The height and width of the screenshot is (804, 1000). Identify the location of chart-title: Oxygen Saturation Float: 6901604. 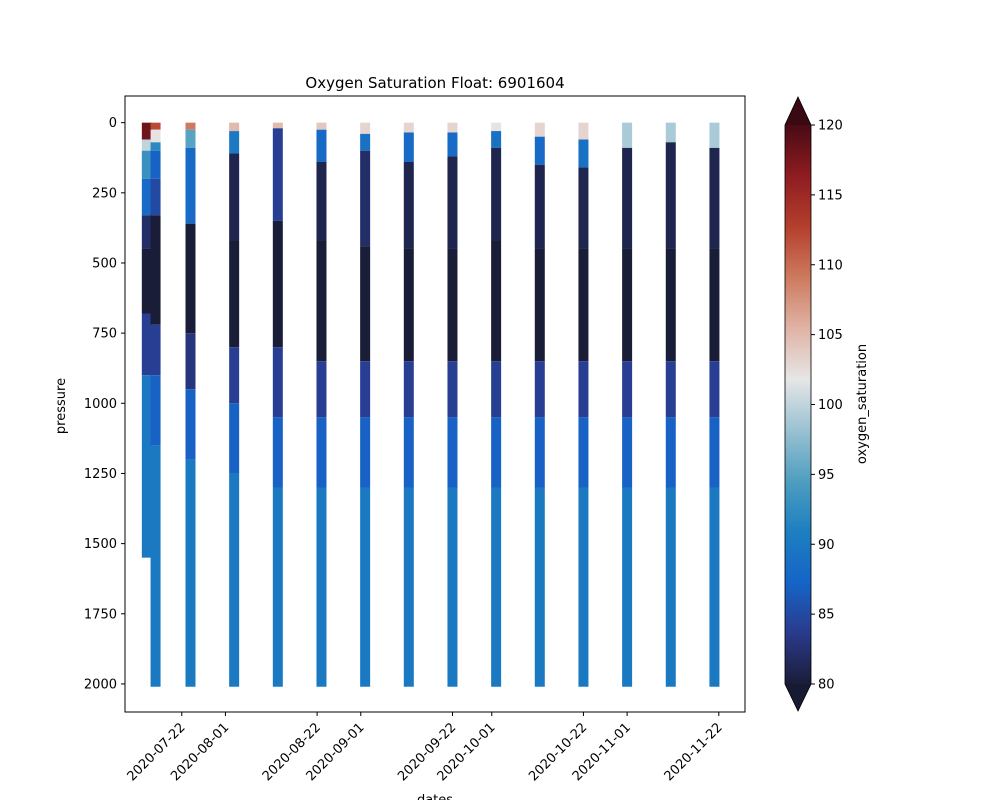
(434, 83).